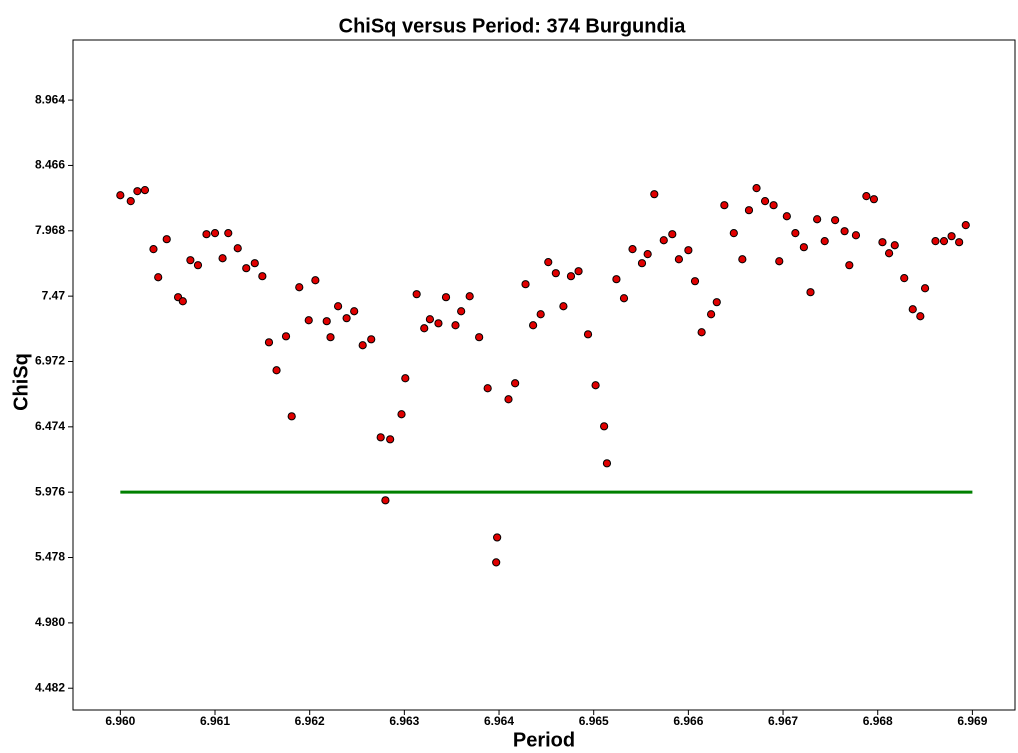 This screenshot has width=1018, height=753. What do you see at coordinates (54, 295) in the screenshot?
I see `y-tick-label: 7.47` at bounding box center [54, 295].